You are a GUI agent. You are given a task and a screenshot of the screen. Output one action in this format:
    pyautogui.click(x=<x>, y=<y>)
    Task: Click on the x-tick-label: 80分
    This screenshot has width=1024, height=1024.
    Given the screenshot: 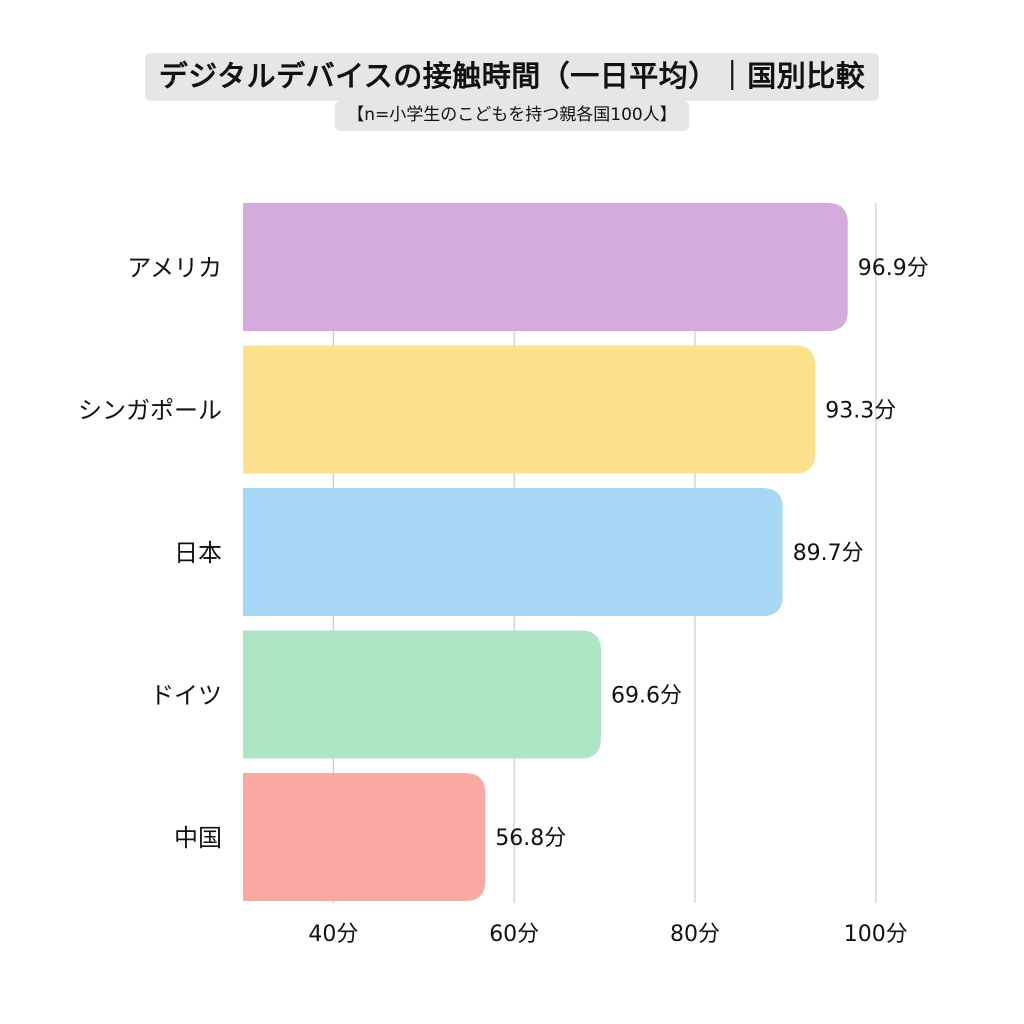 What is the action you would take?
    pyautogui.click(x=695, y=934)
    